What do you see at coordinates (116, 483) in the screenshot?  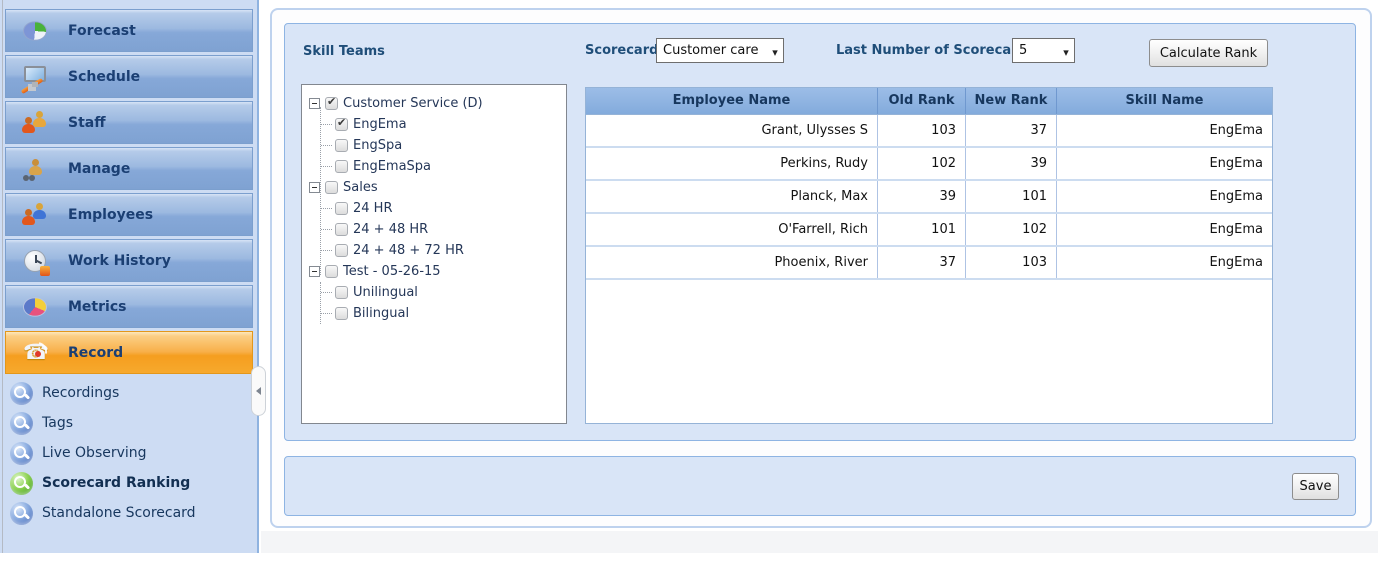 I see `submenu-item-label: Scorecard Ranking` at bounding box center [116, 483].